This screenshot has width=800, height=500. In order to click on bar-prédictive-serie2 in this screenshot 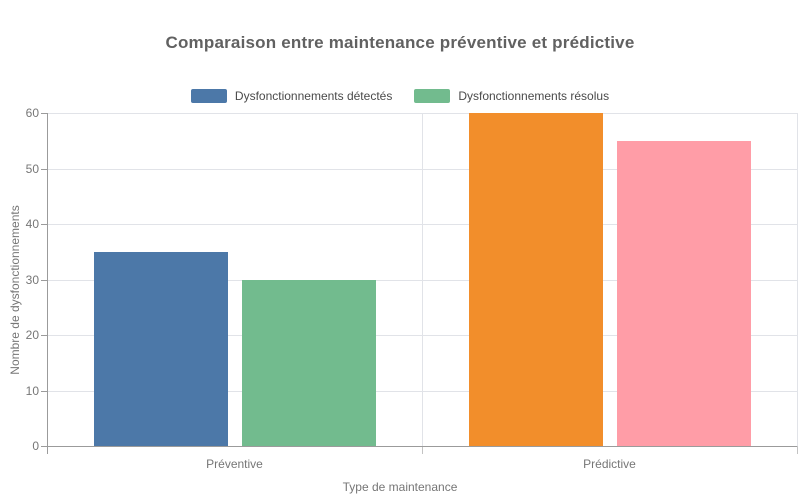, I will do `click(683, 293)`.